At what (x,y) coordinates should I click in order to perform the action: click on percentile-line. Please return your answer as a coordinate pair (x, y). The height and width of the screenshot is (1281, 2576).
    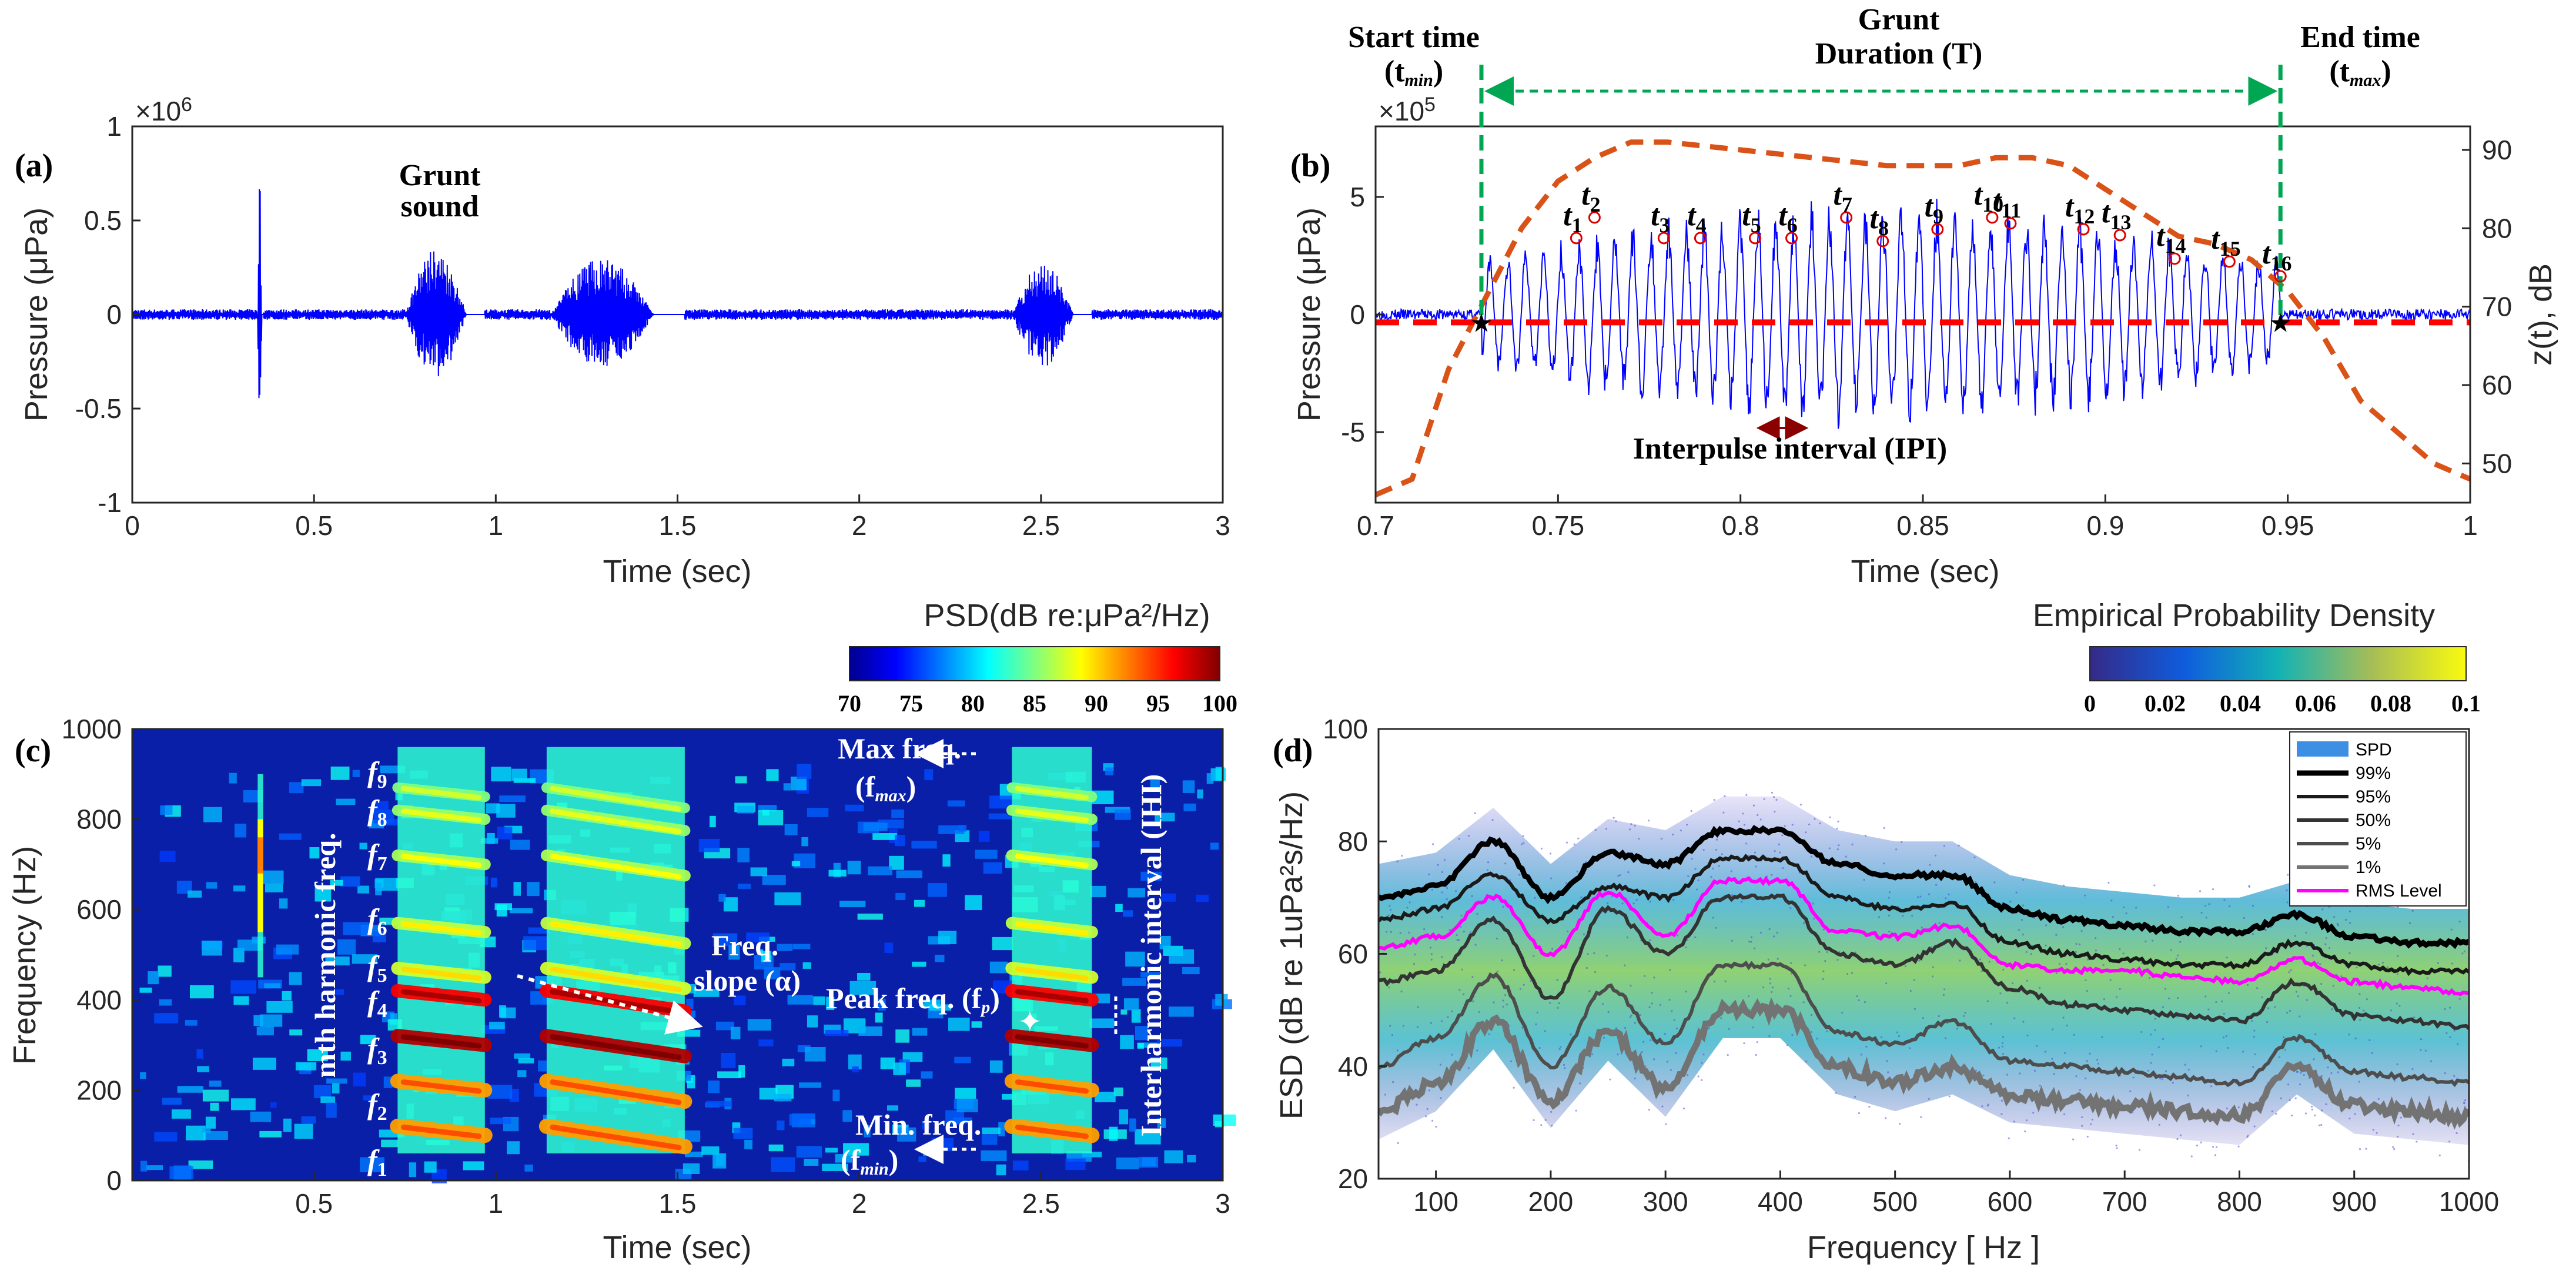
    Looking at the image, I should click on (1924, 961).